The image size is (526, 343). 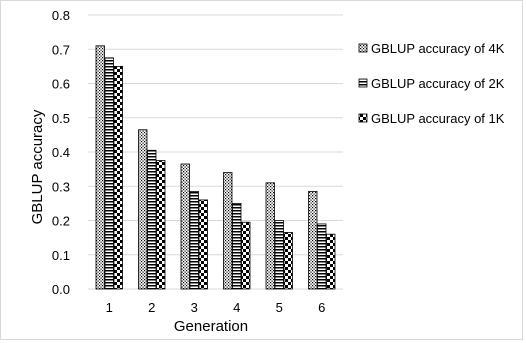 What do you see at coordinates (61, 84) in the screenshot?
I see `y-tick-label: 0.6` at bounding box center [61, 84].